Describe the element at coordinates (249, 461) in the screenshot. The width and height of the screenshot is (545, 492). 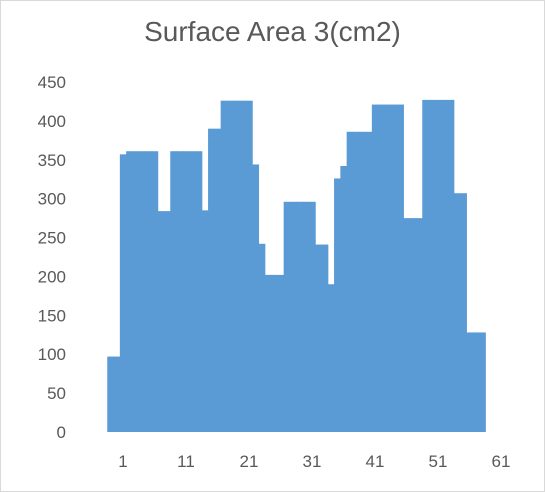
I see `x-tick-label: 21` at that location.